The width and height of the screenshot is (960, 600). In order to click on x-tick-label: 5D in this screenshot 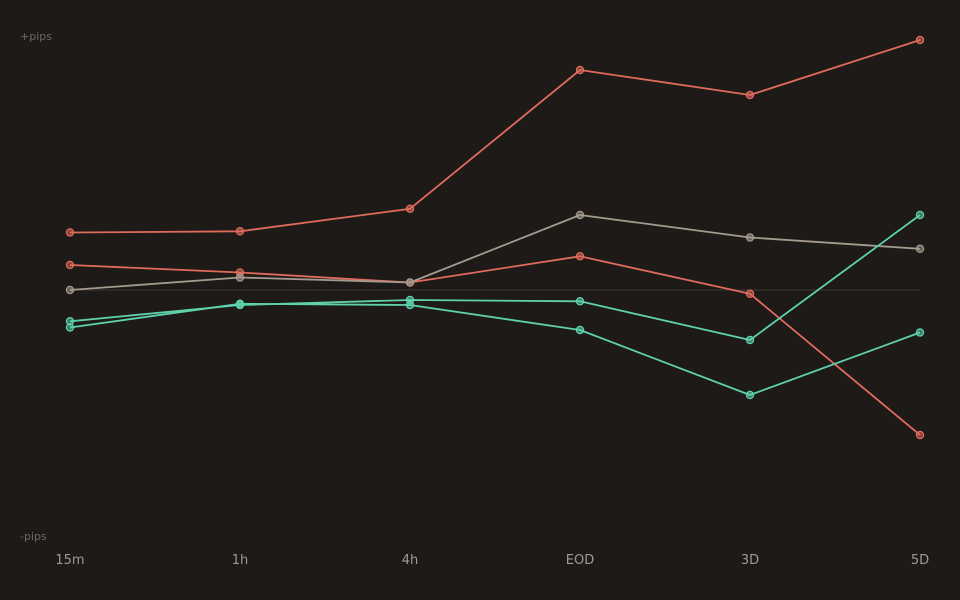, I will do `click(920, 560)`.